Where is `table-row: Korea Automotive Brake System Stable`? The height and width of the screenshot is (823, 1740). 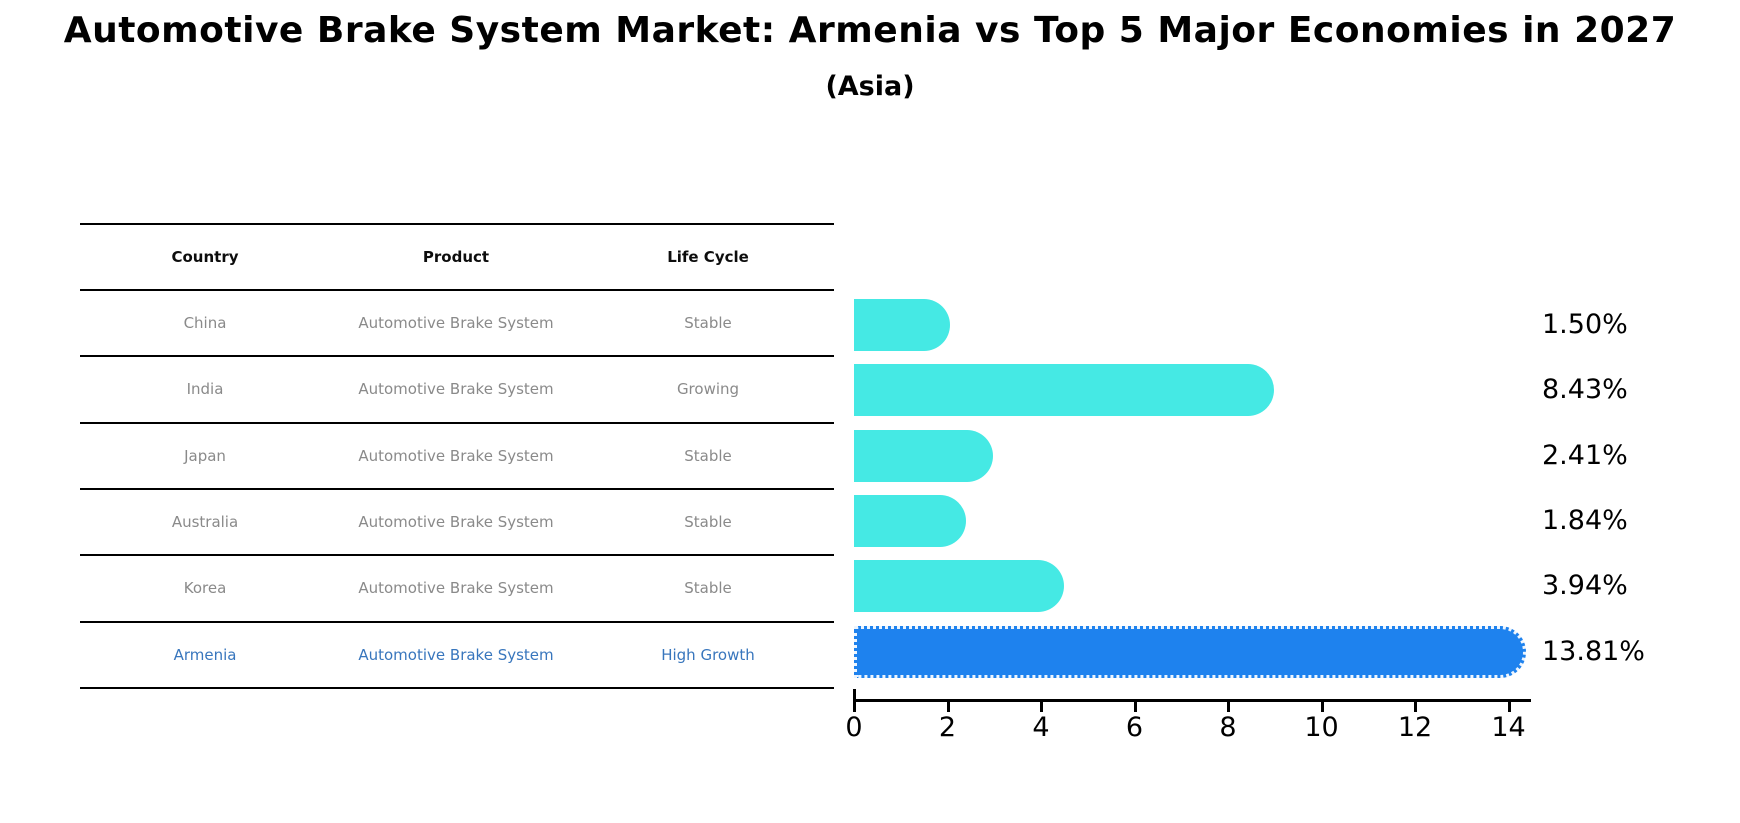 table-row: Korea Automotive Brake System Stable is located at coordinates (457, 589).